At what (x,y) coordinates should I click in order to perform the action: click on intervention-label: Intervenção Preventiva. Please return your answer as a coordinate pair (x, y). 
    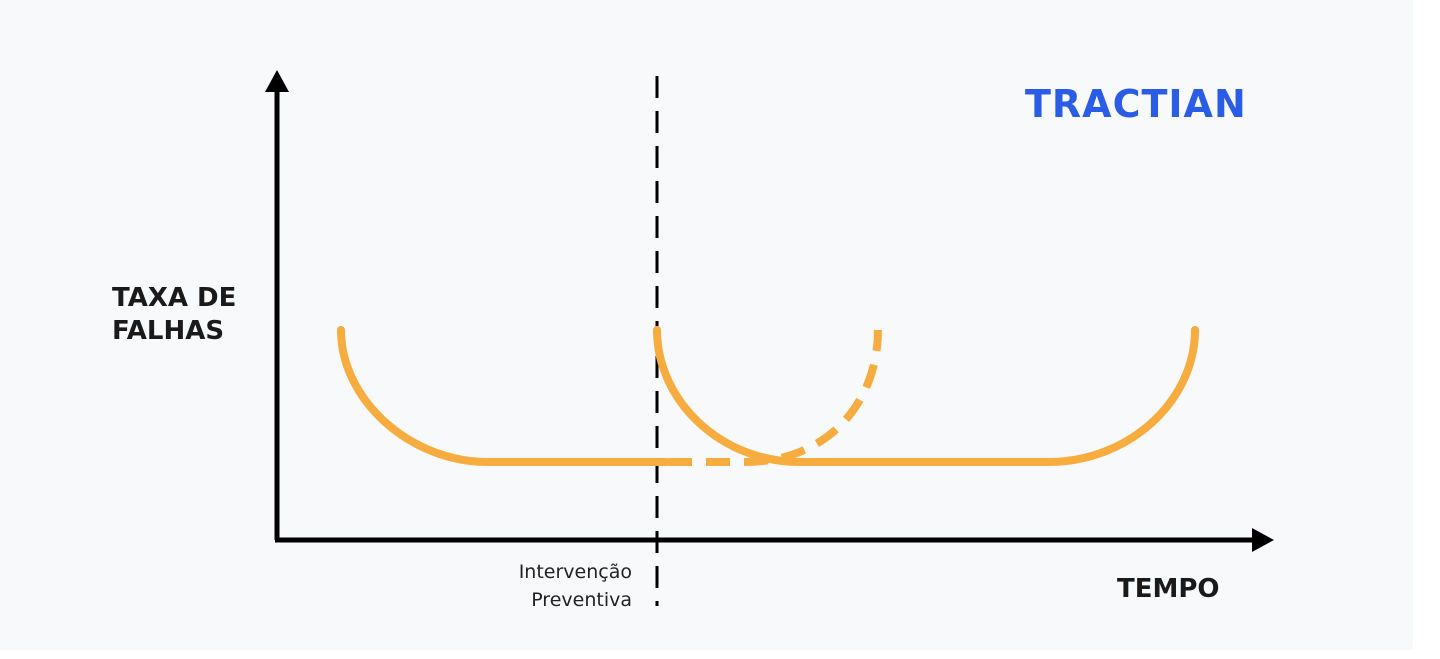
    Looking at the image, I should click on (575, 586).